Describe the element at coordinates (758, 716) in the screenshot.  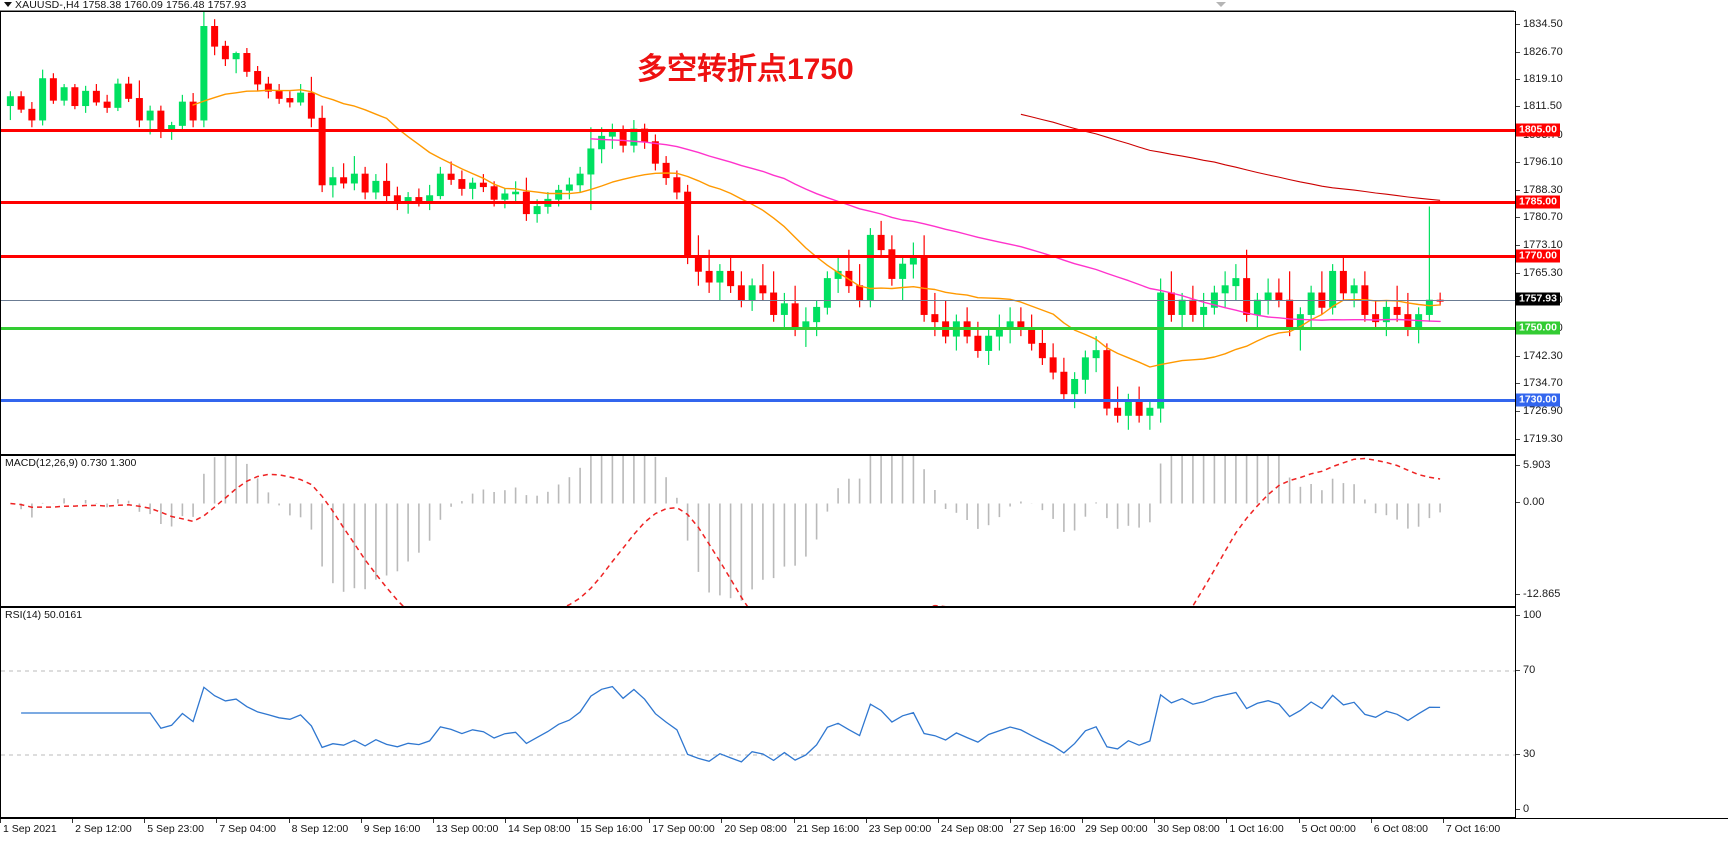
I see `rsi-plot` at that location.